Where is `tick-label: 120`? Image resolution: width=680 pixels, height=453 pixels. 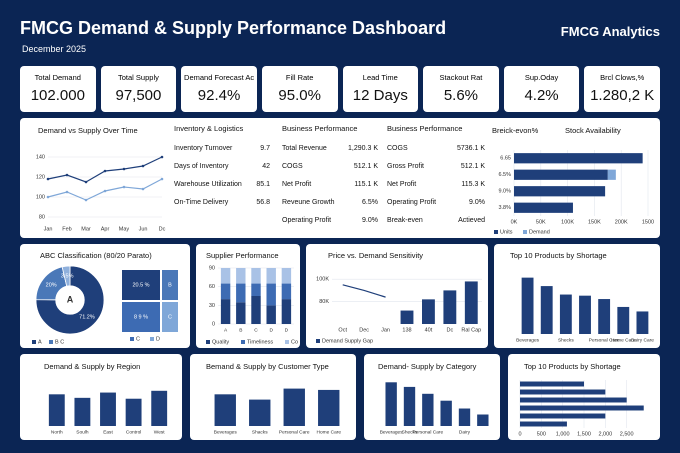
tick-label: 120 is located at coordinates (40, 177).